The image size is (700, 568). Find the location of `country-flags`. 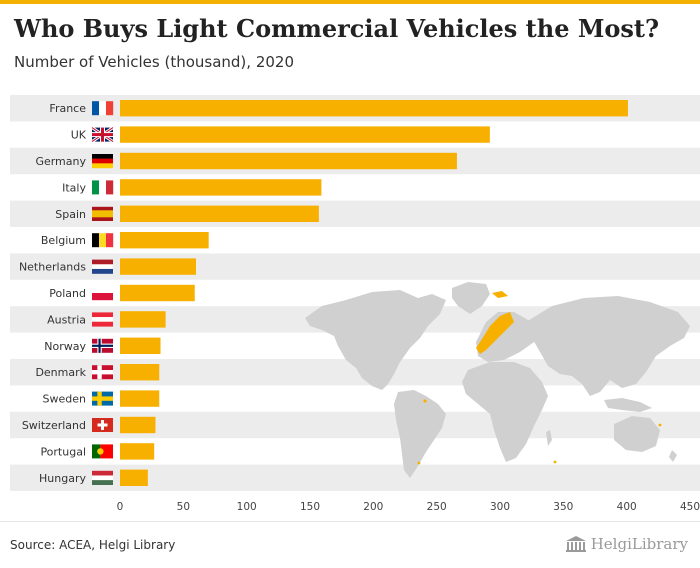

country-flags is located at coordinates (102, 293).